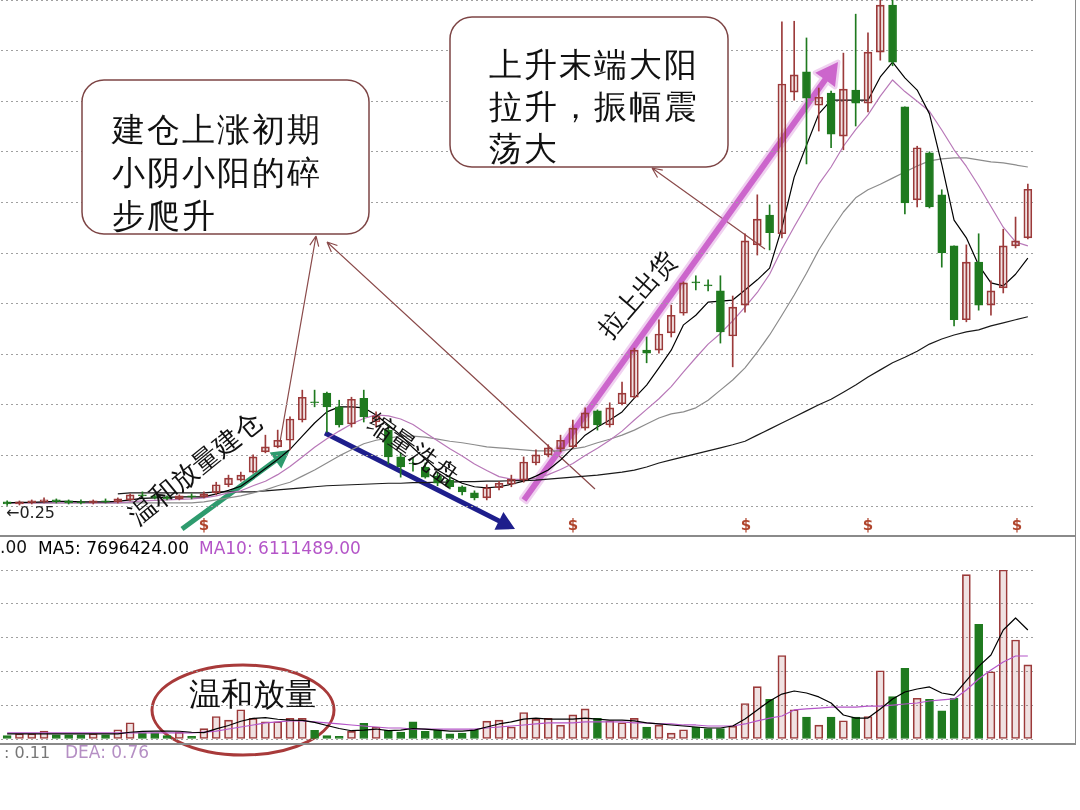  What do you see at coordinates (637, 295) in the screenshot?
I see `annotation: 拉上出货` at bounding box center [637, 295].